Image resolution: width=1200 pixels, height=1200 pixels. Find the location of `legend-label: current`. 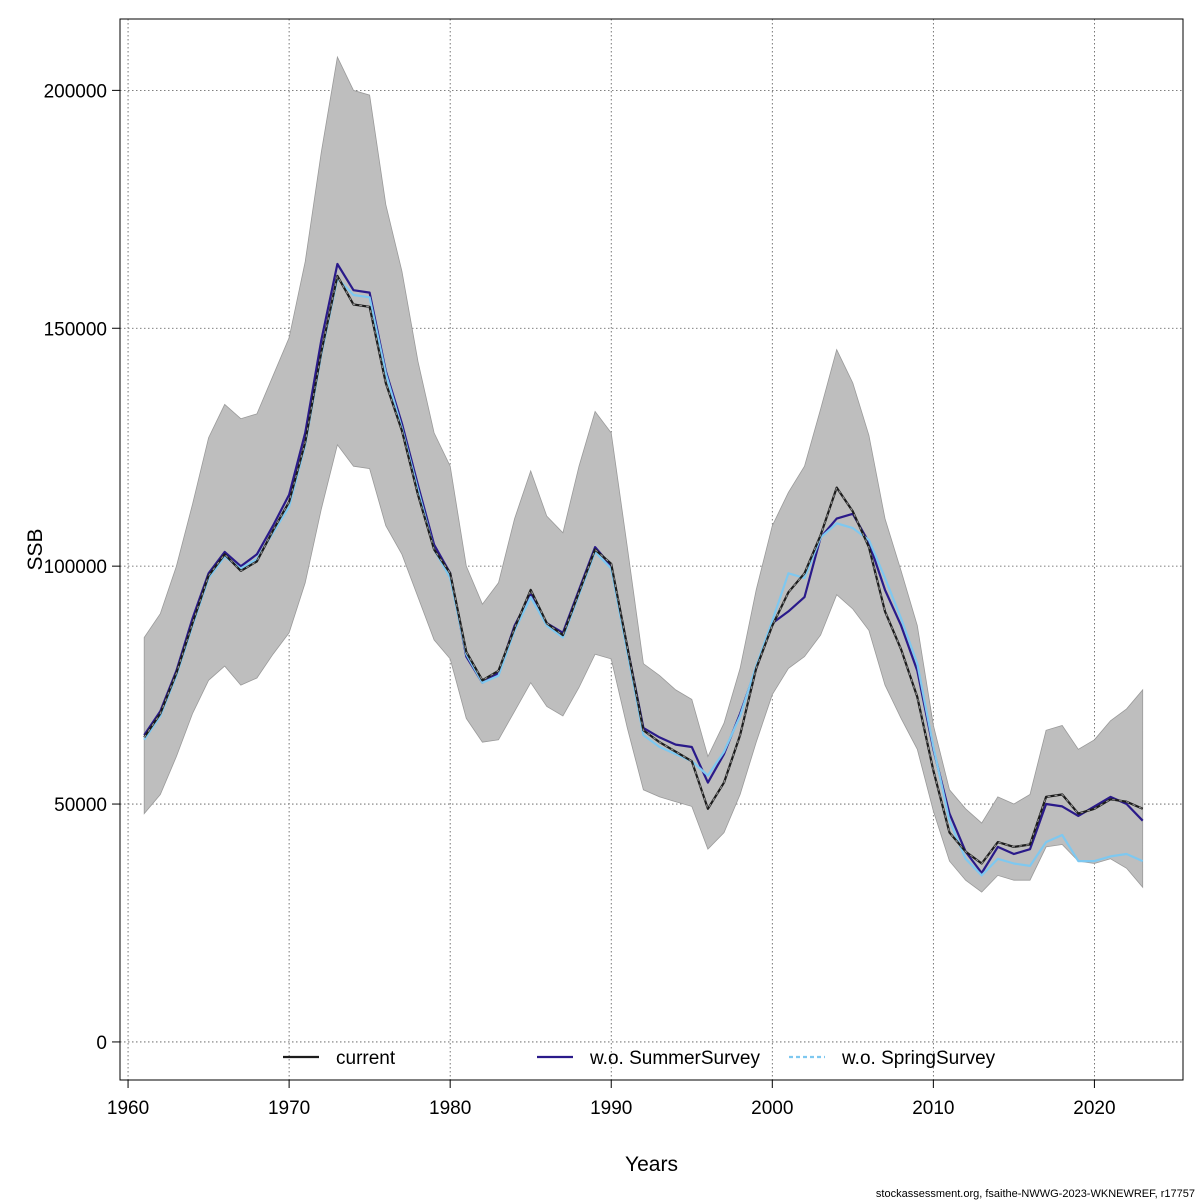

legend-label: current is located at coordinates (366, 1058).